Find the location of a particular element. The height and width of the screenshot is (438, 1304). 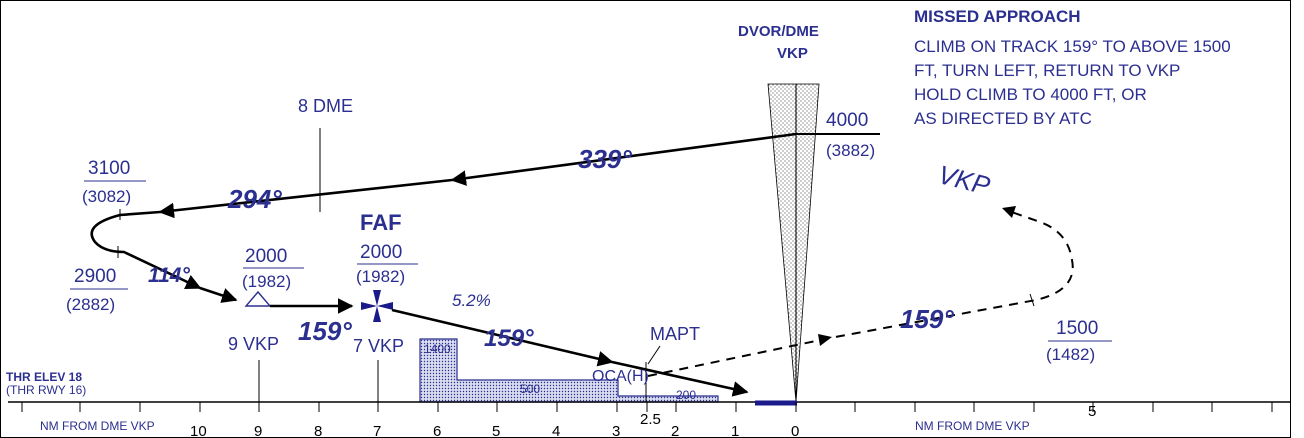

altitude-2900: 2900 (2882) is located at coordinates (97, 290).